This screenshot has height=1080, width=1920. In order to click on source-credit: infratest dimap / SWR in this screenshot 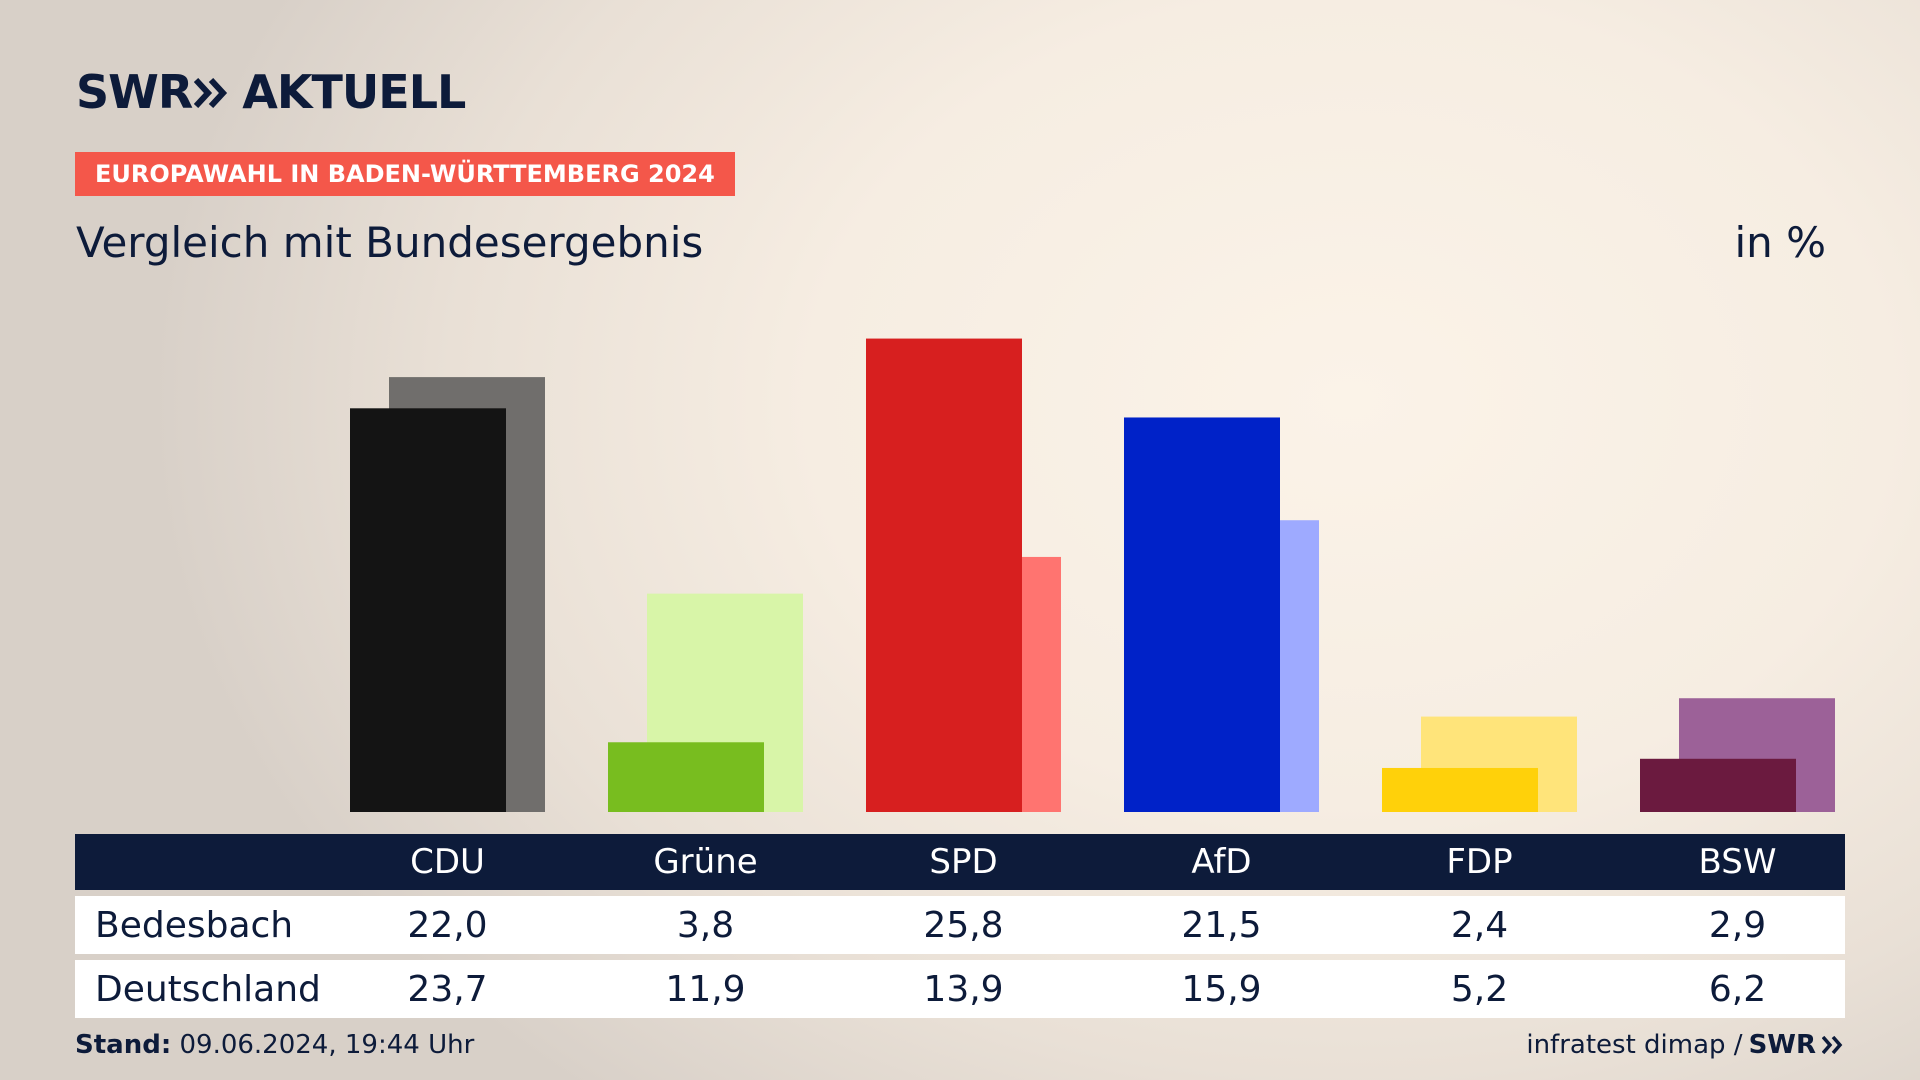, I will do `click(1685, 1045)`.